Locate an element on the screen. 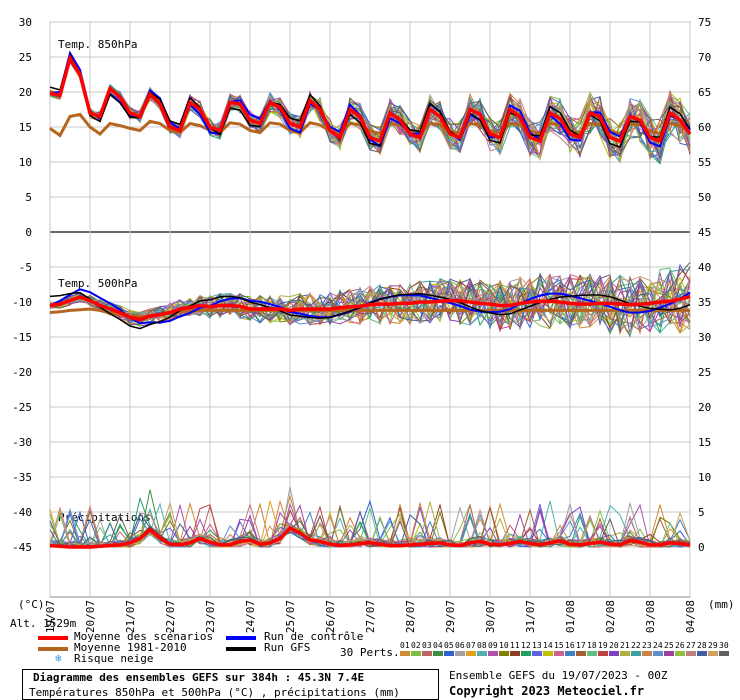  pert-legend-label: 30 is located at coordinates (724, 645).